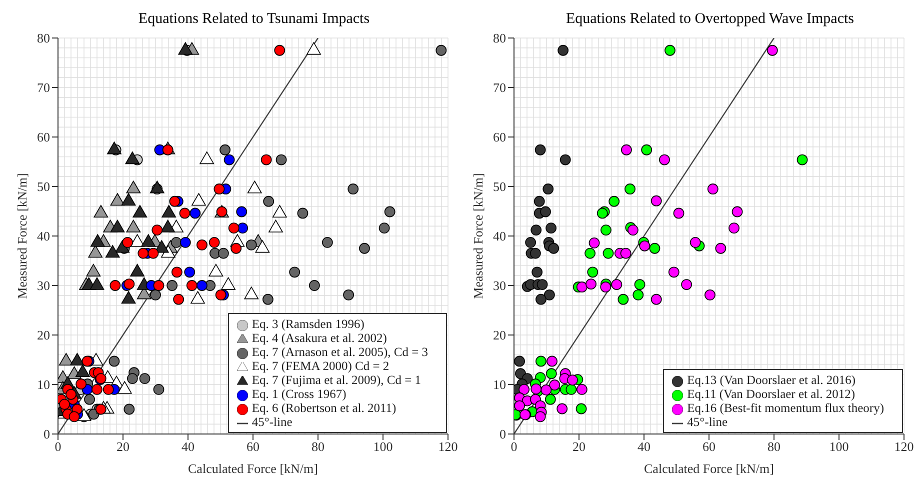  Describe the element at coordinates (319, 338) in the screenshot. I see `legend-label: Eq. 4 (Asakura et al. 2002)` at that location.